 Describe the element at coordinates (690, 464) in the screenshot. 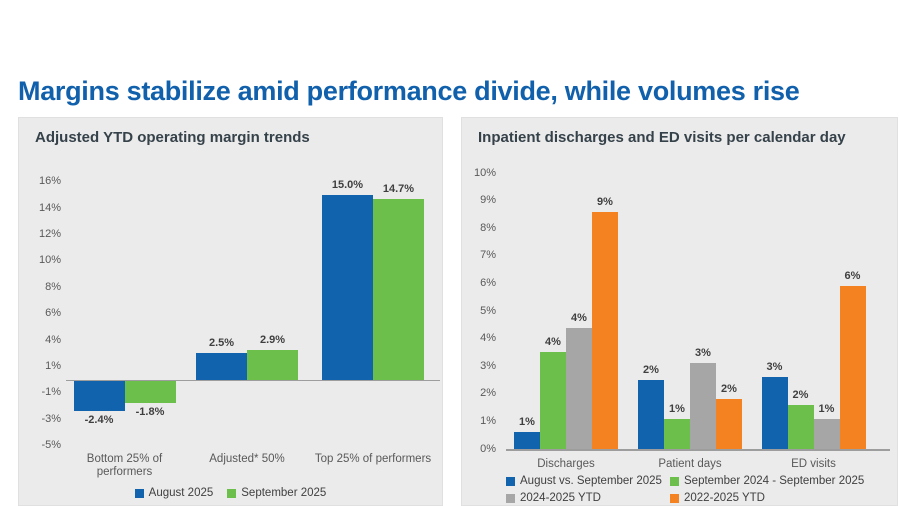

I see `category-label: Patient days` at that location.